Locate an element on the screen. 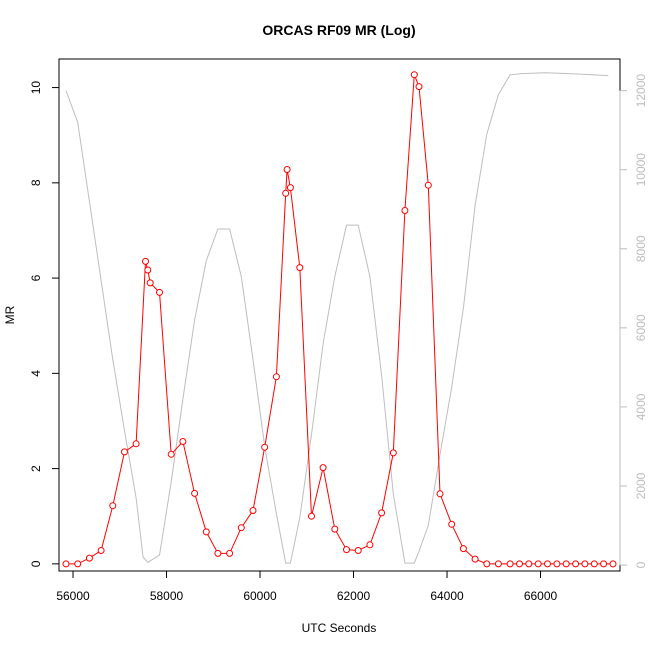 This screenshot has height=650, width=650. y-tick-label: 6 is located at coordinates (36, 277).